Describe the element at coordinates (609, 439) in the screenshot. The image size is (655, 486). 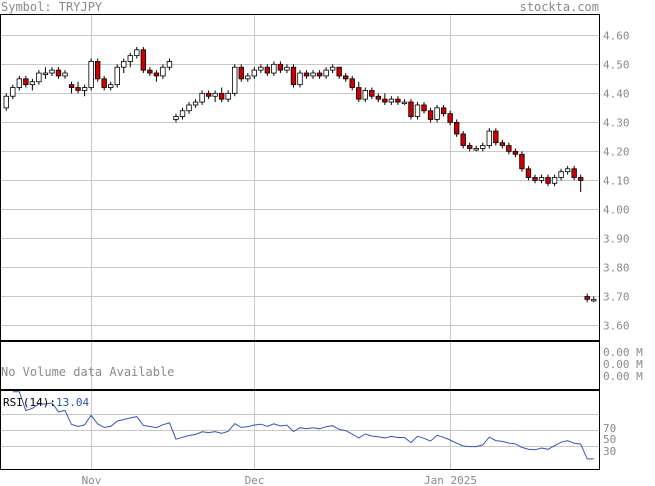
I see `rsi-tick-50: 50` at that location.